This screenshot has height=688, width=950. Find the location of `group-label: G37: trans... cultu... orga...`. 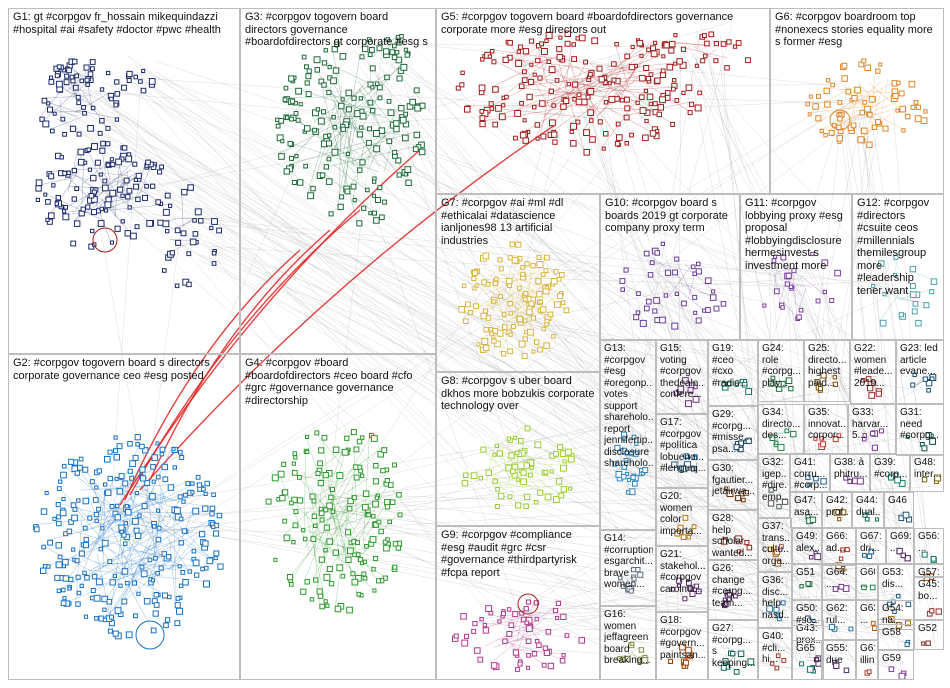

group-label: G37: trans... cultu... orga... is located at coordinates (775, 544).